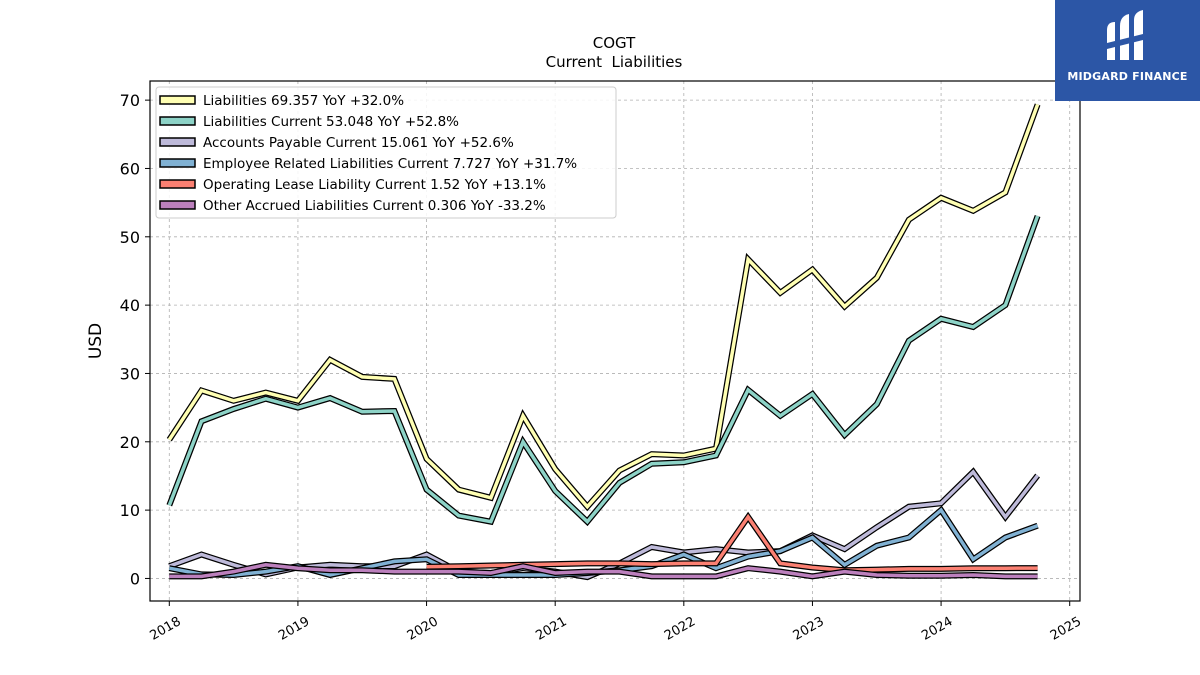 The width and height of the screenshot is (1200, 675). What do you see at coordinates (551, 629) in the screenshot?
I see `x-tick-label: 2021` at bounding box center [551, 629].